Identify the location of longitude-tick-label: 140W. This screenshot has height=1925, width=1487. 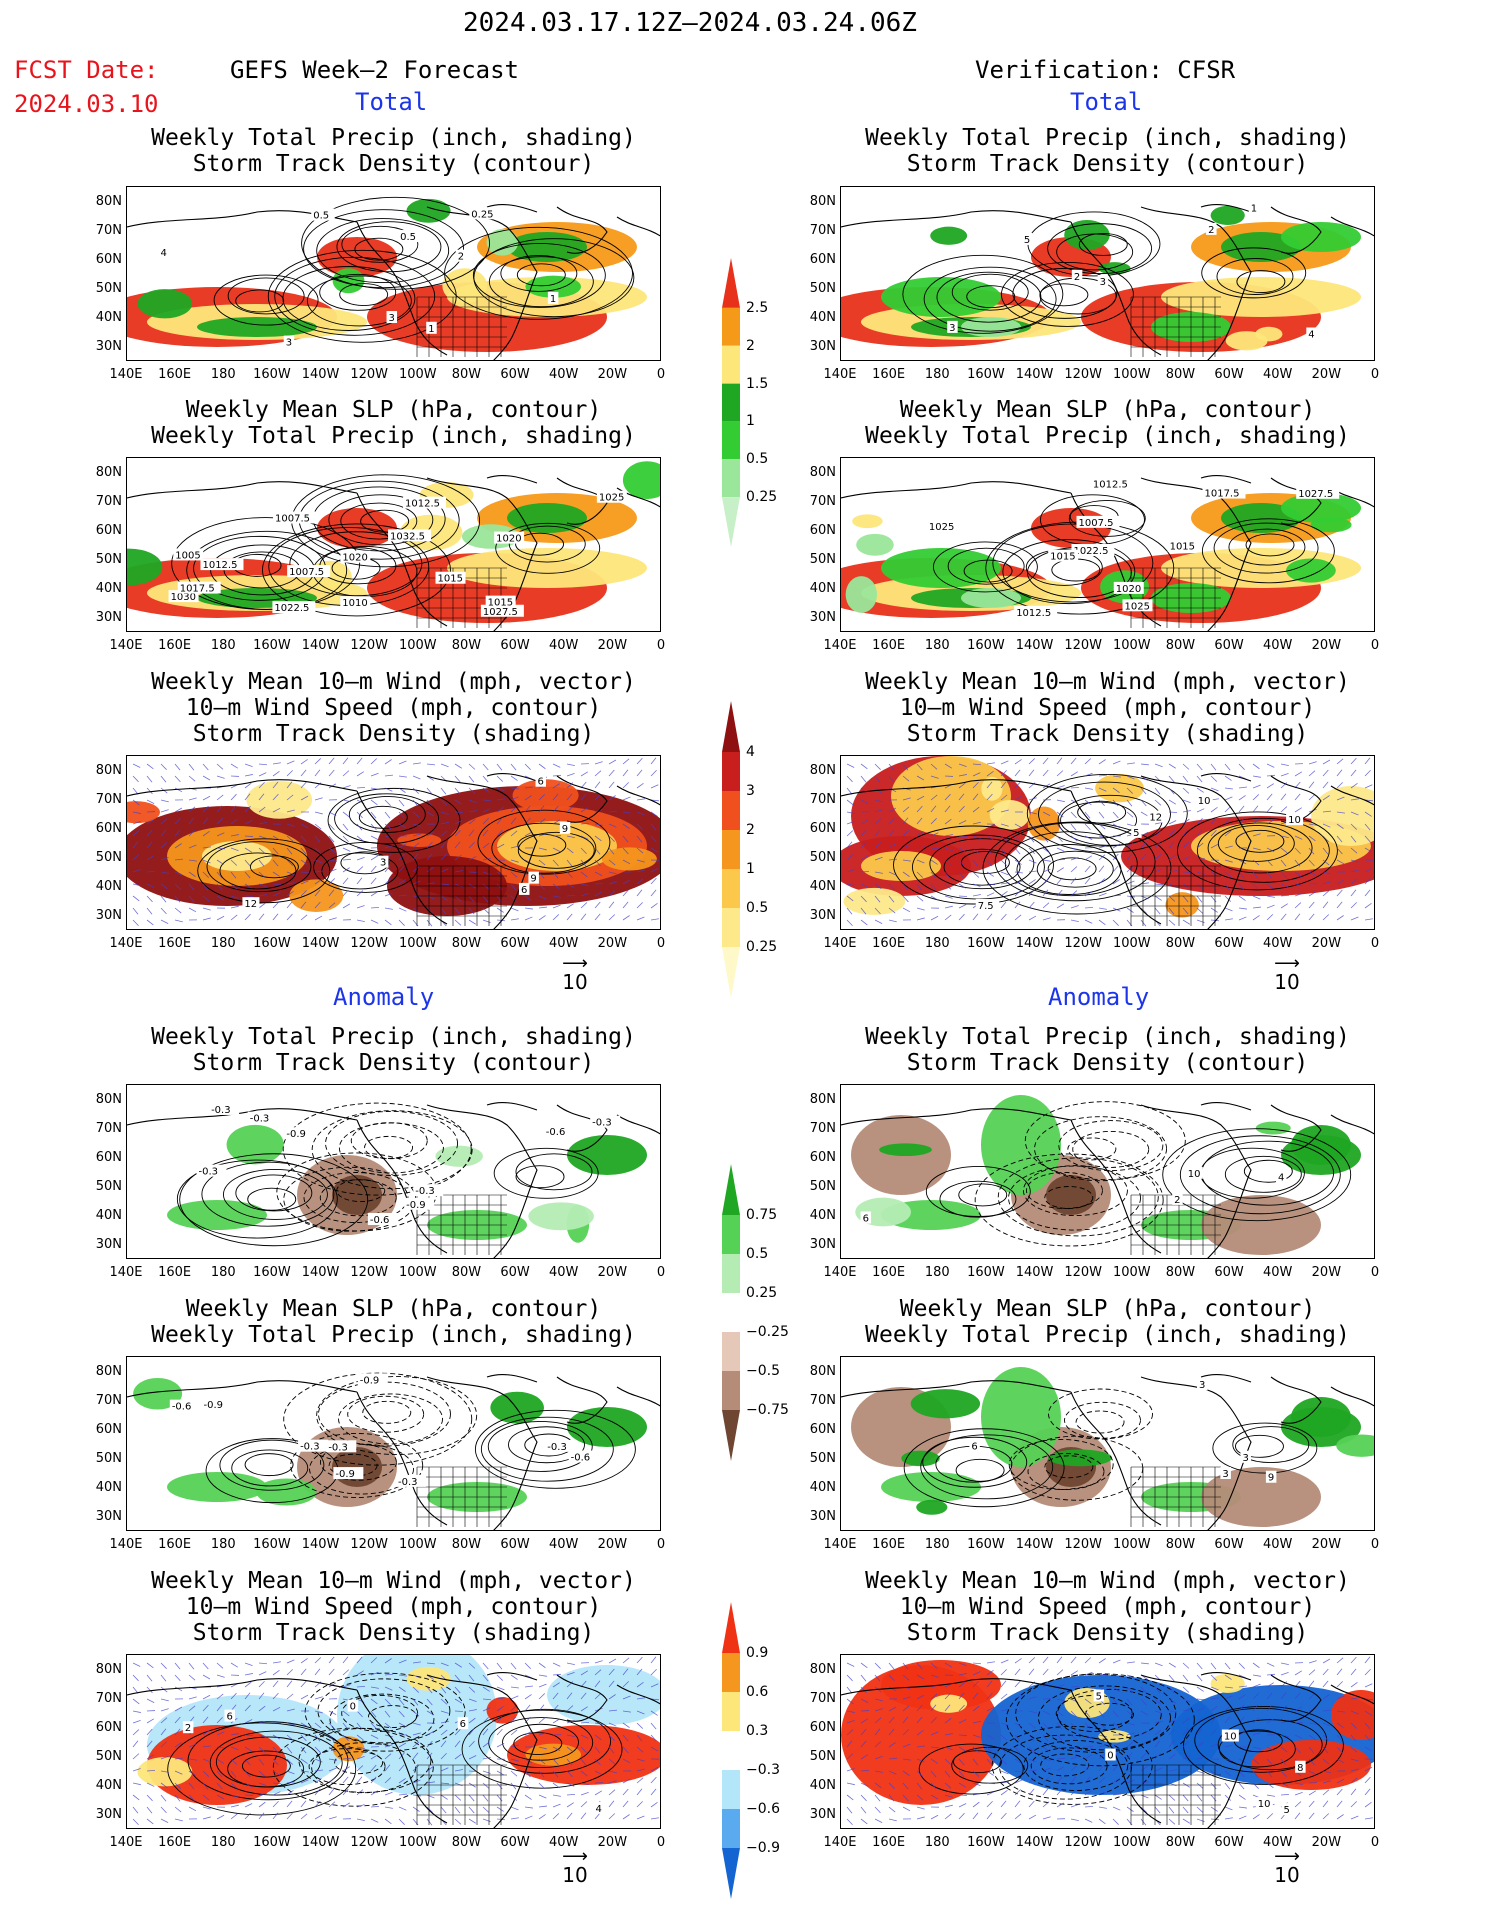
(320, 645).